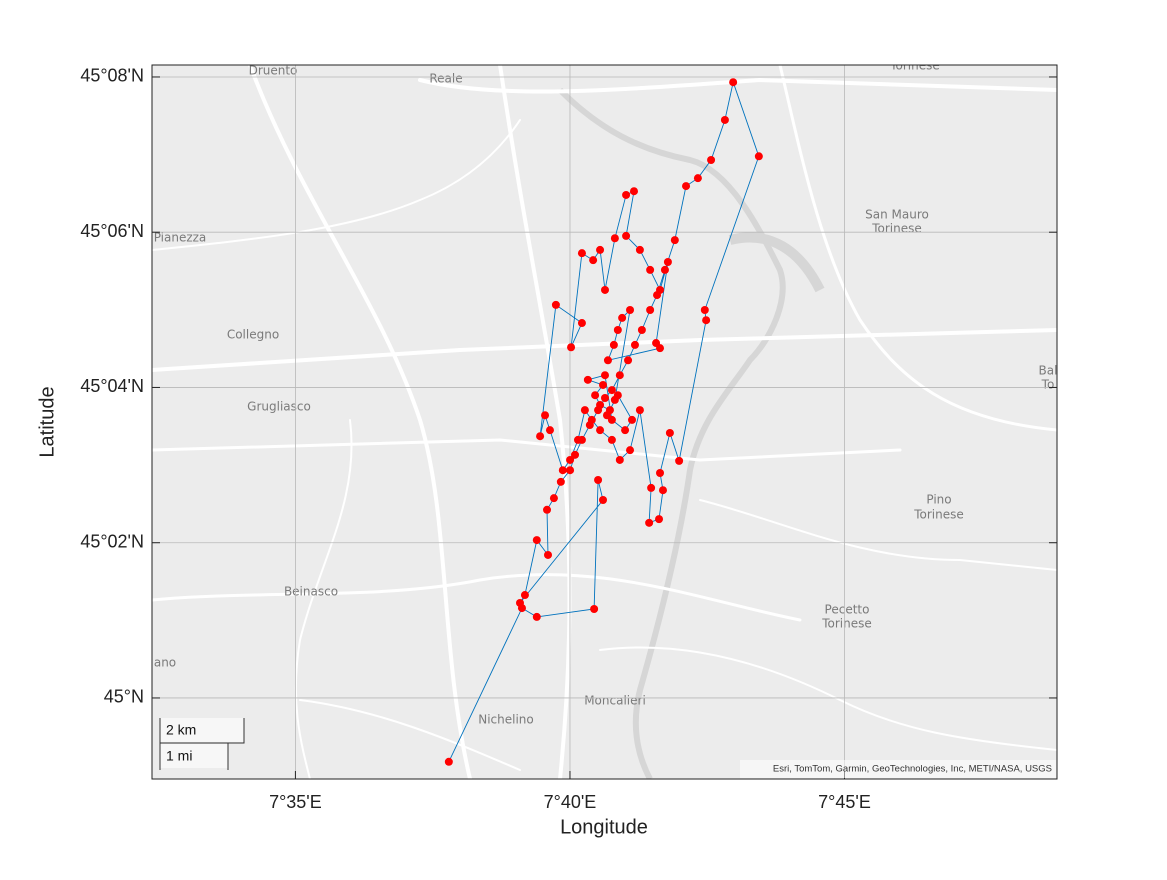 This screenshot has height=880, width=1167. I want to click on y-tick-label: 45°02'N, so click(112, 541).